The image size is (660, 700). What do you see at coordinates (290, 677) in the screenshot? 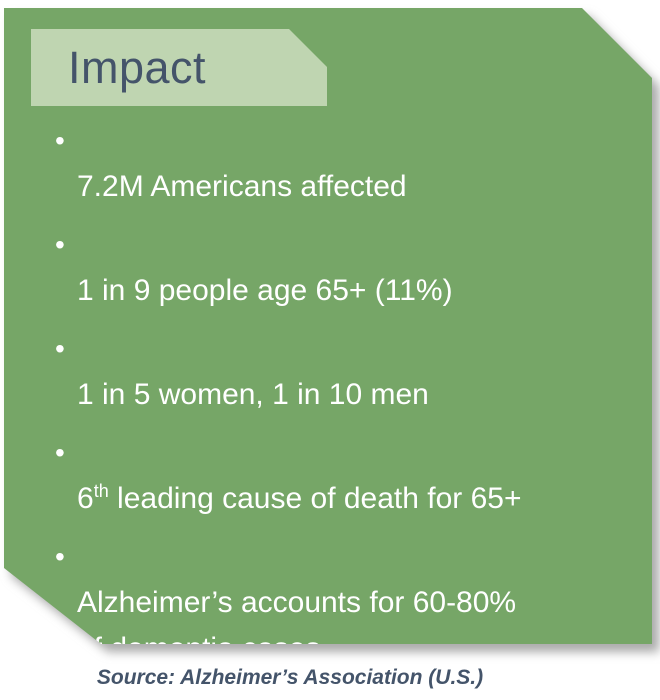
I see `source-attribution: Source: Alzheimer’s Association (U.S.)` at bounding box center [290, 677].